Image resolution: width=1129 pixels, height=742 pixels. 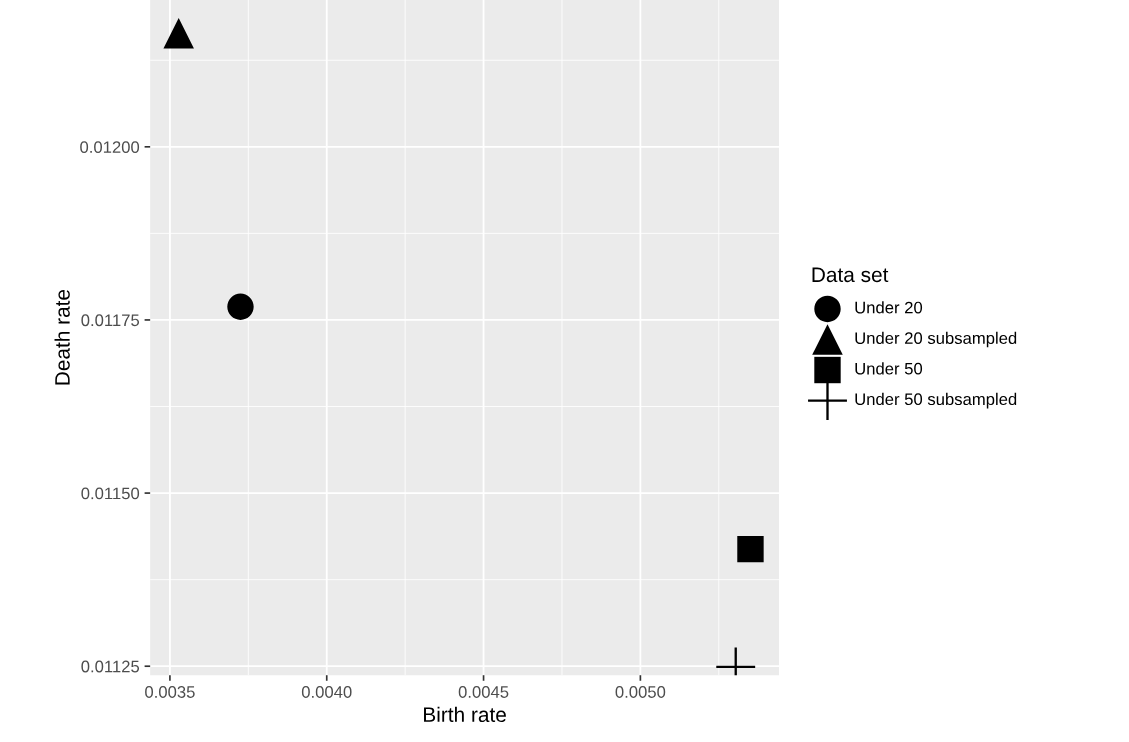 What do you see at coordinates (110, 320) in the screenshot?
I see `y-tick-label: 0.01175` at bounding box center [110, 320].